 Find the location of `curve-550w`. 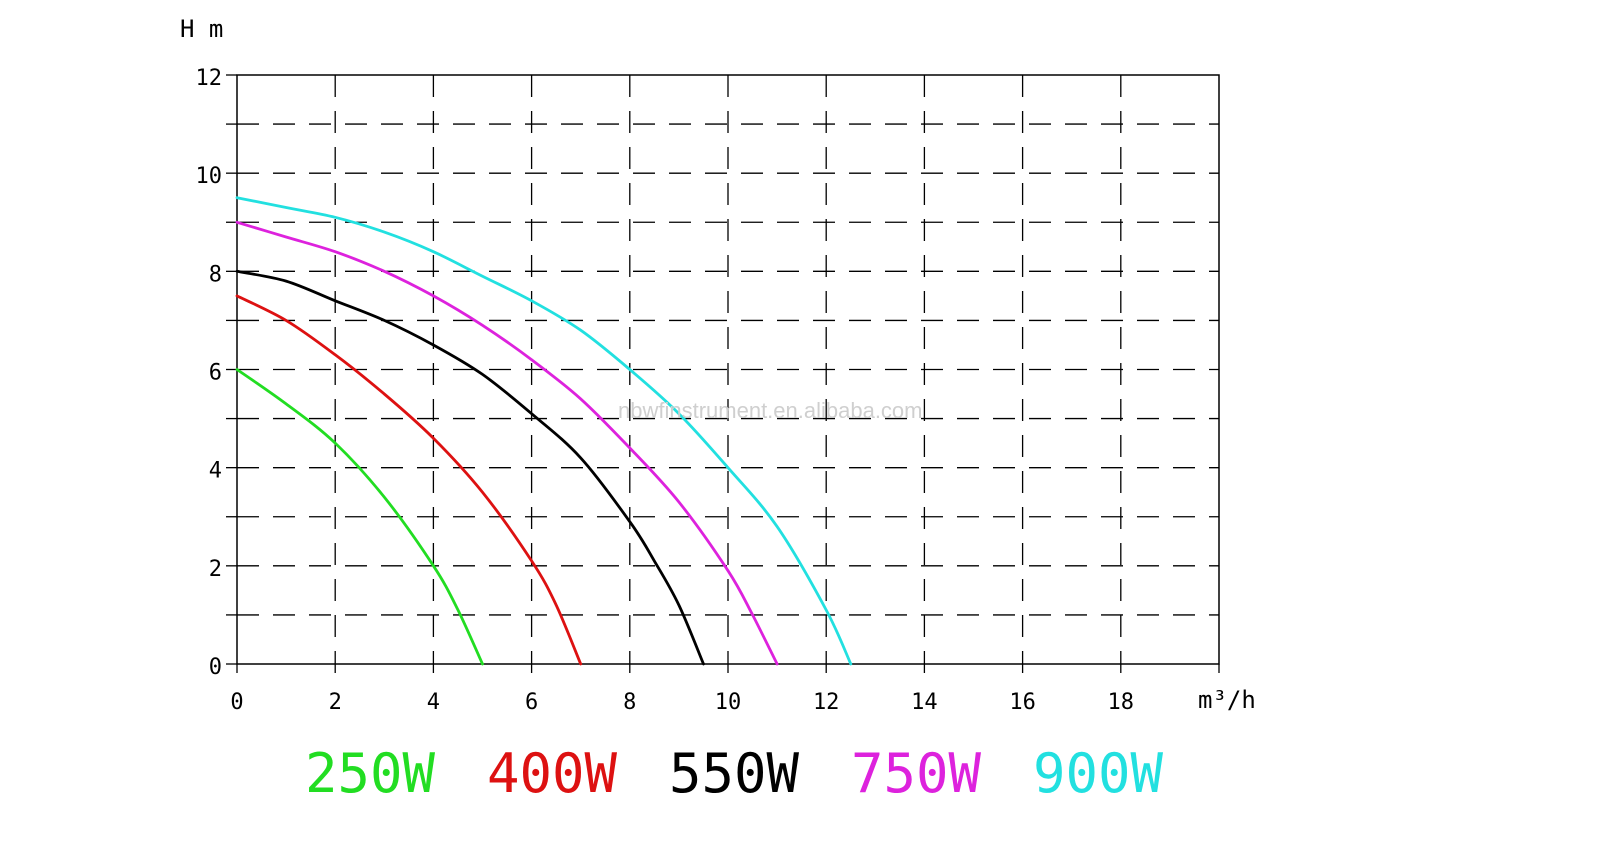

curve-550w is located at coordinates (470, 467).